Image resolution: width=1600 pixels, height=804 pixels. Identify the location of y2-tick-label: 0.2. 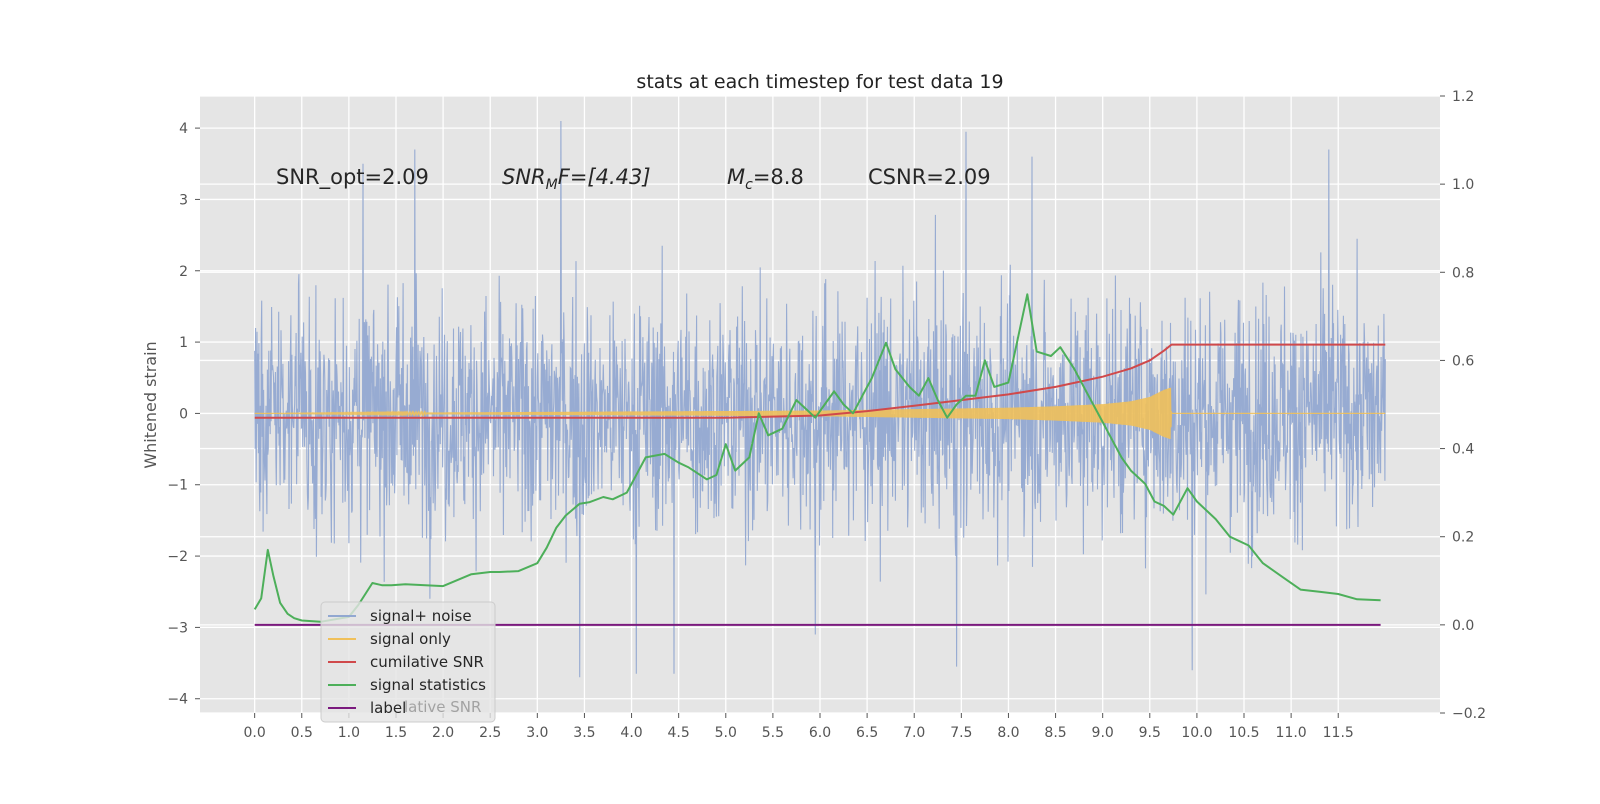
(1463, 538).